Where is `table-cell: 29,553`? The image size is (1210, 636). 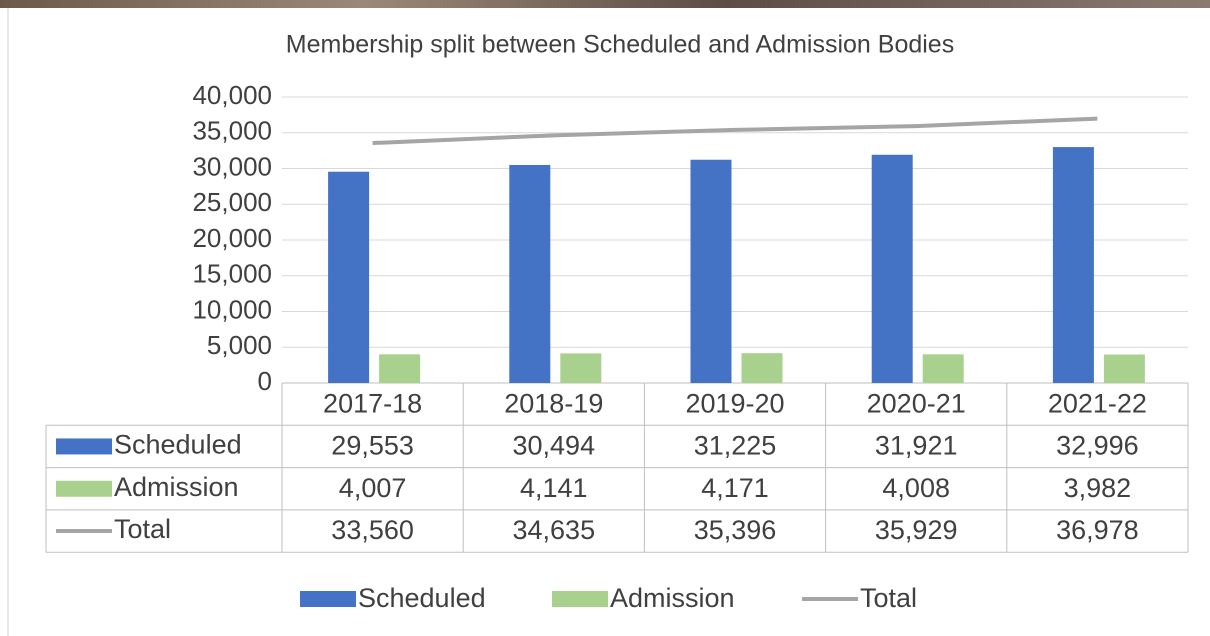
table-cell: 29,553 is located at coordinates (372, 446).